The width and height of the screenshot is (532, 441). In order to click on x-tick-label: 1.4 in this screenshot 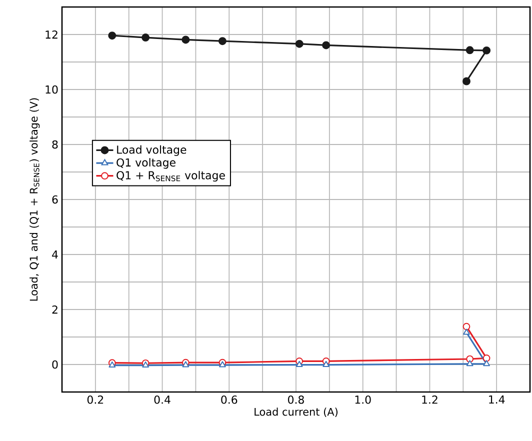, I will do `click(497, 400)`.